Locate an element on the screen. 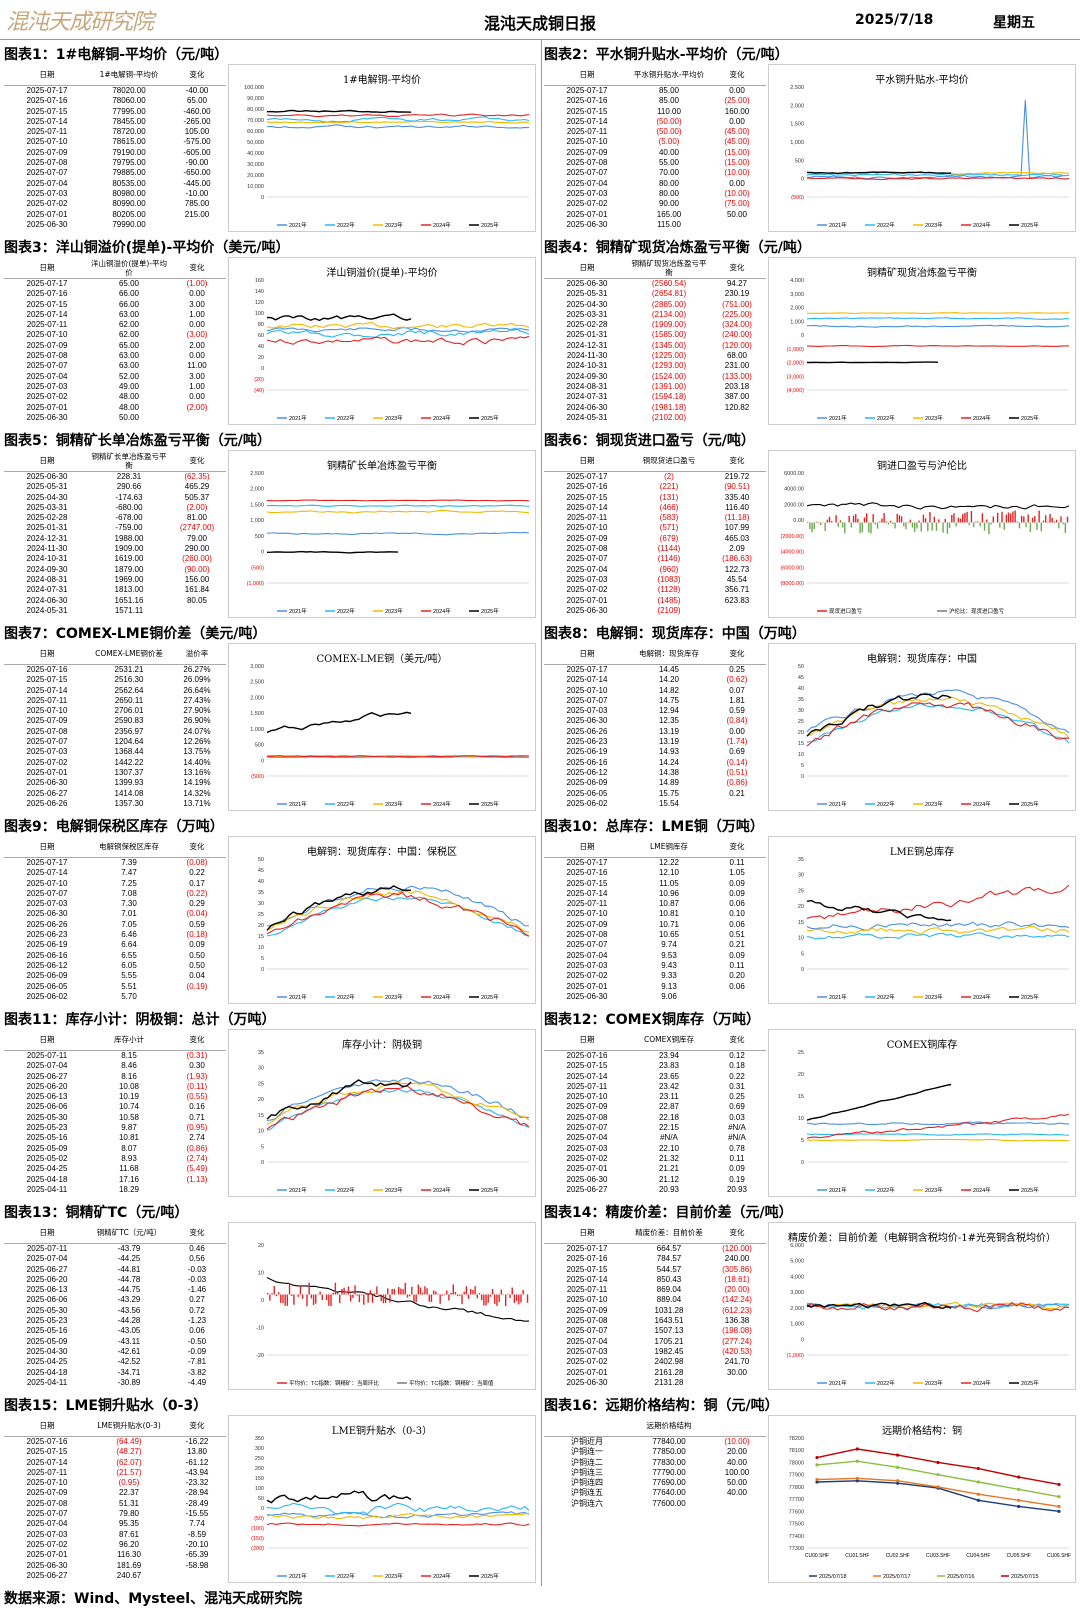  column-header: 日期 is located at coordinates (587, 74).